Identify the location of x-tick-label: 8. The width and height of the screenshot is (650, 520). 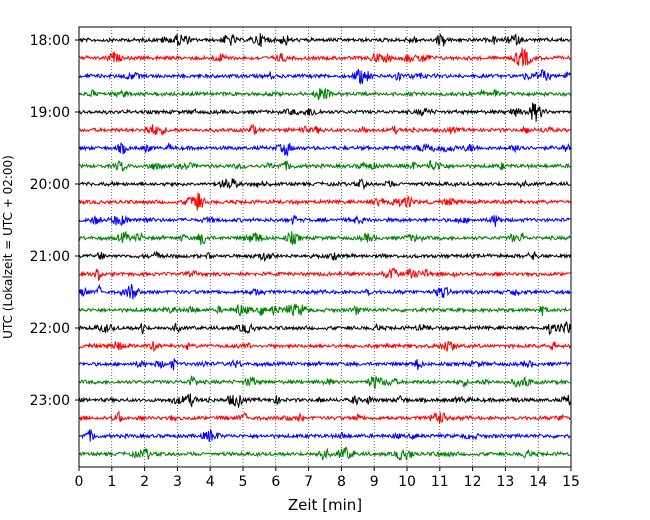
(341, 482).